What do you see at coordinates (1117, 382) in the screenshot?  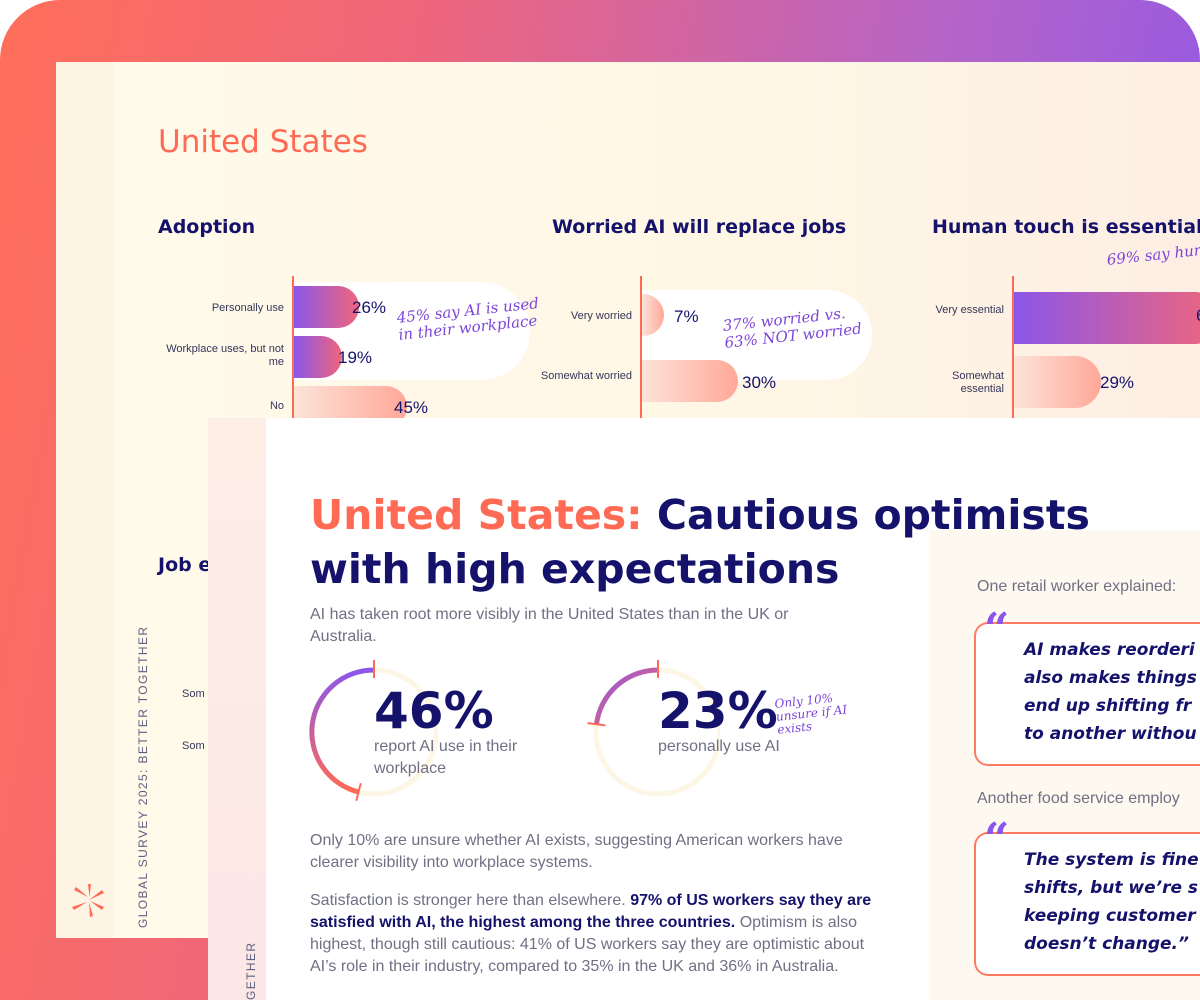 I see `human-touch-value-1: 29%` at bounding box center [1117, 382].